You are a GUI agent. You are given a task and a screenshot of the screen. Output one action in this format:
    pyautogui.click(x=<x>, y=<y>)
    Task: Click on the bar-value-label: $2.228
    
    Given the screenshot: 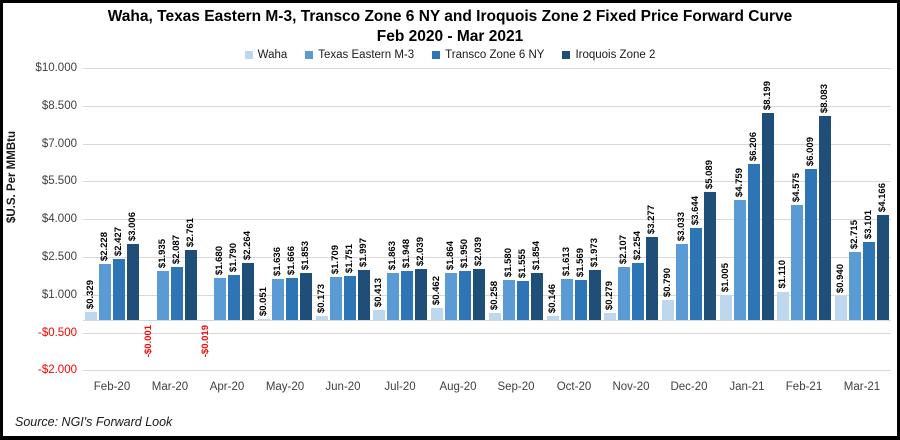 What is the action you would take?
    pyautogui.click(x=104, y=246)
    